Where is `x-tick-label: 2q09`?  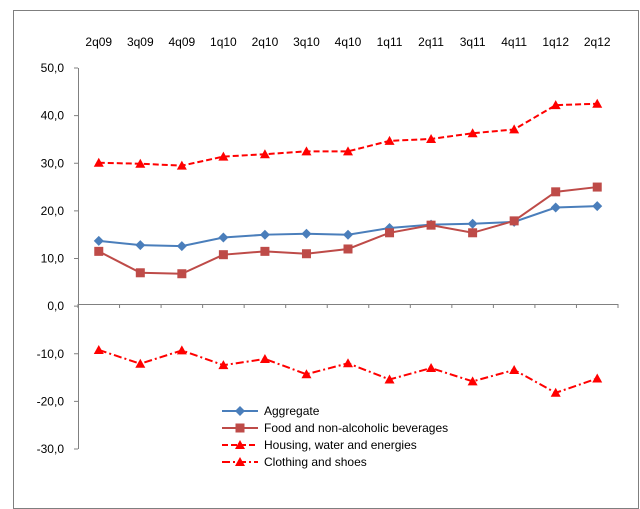
x-tick-label: 2q09 is located at coordinates (98, 42).